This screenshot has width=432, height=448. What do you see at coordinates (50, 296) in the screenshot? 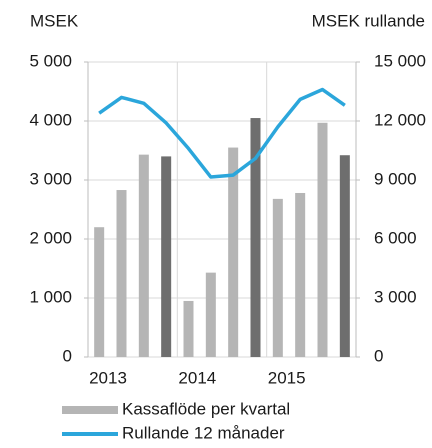
I see `y-tick-label: 1 000` at bounding box center [50, 296].